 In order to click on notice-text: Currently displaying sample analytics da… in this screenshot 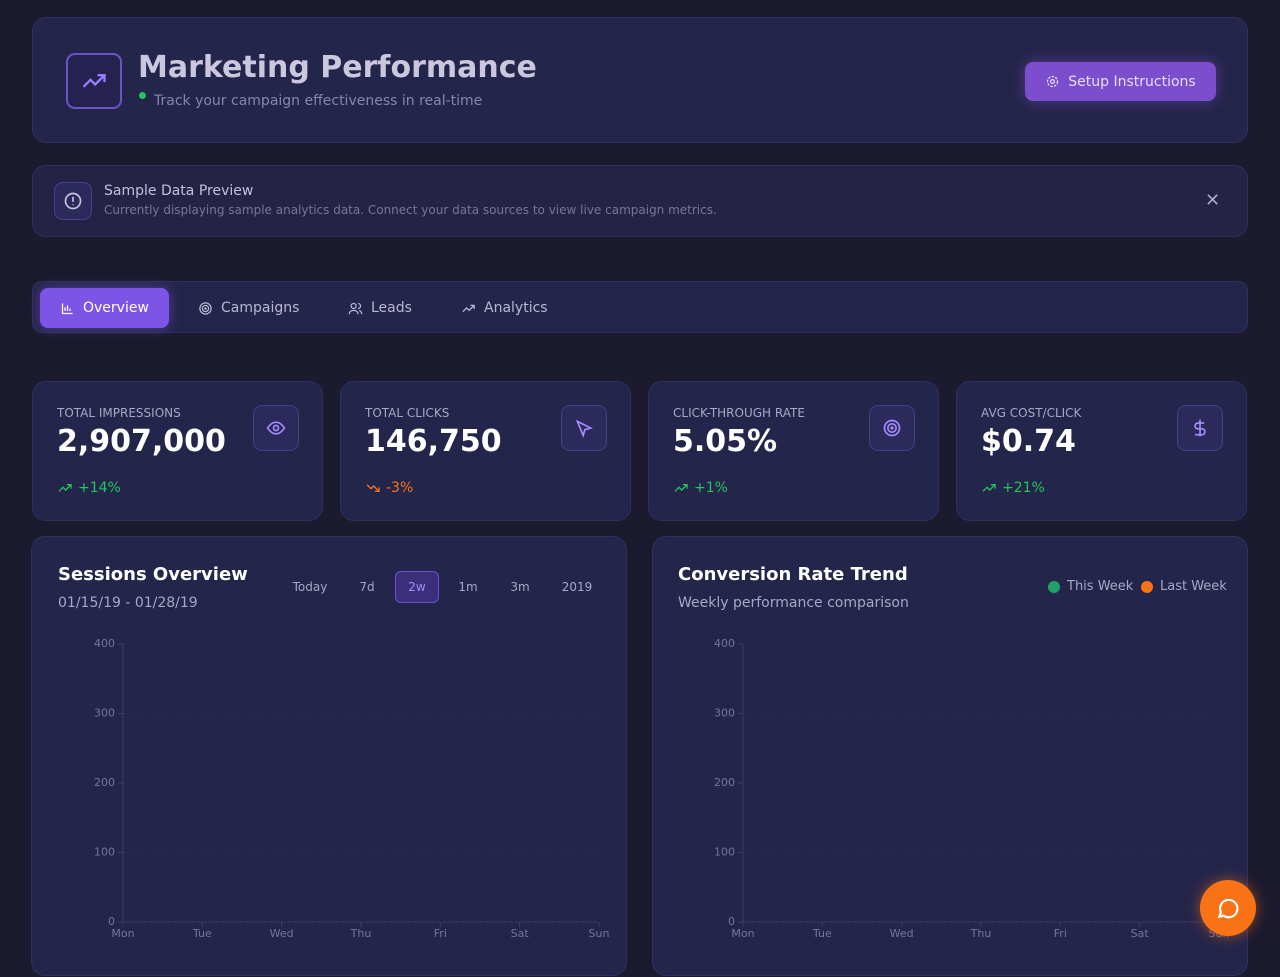, I will do `click(410, 210)`.